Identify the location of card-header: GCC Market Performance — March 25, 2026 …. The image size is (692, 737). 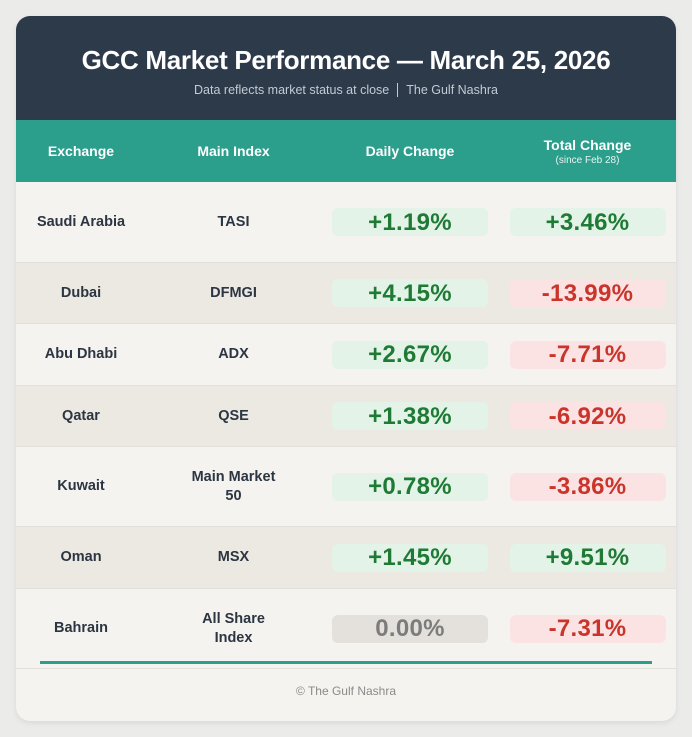
(346, 68).